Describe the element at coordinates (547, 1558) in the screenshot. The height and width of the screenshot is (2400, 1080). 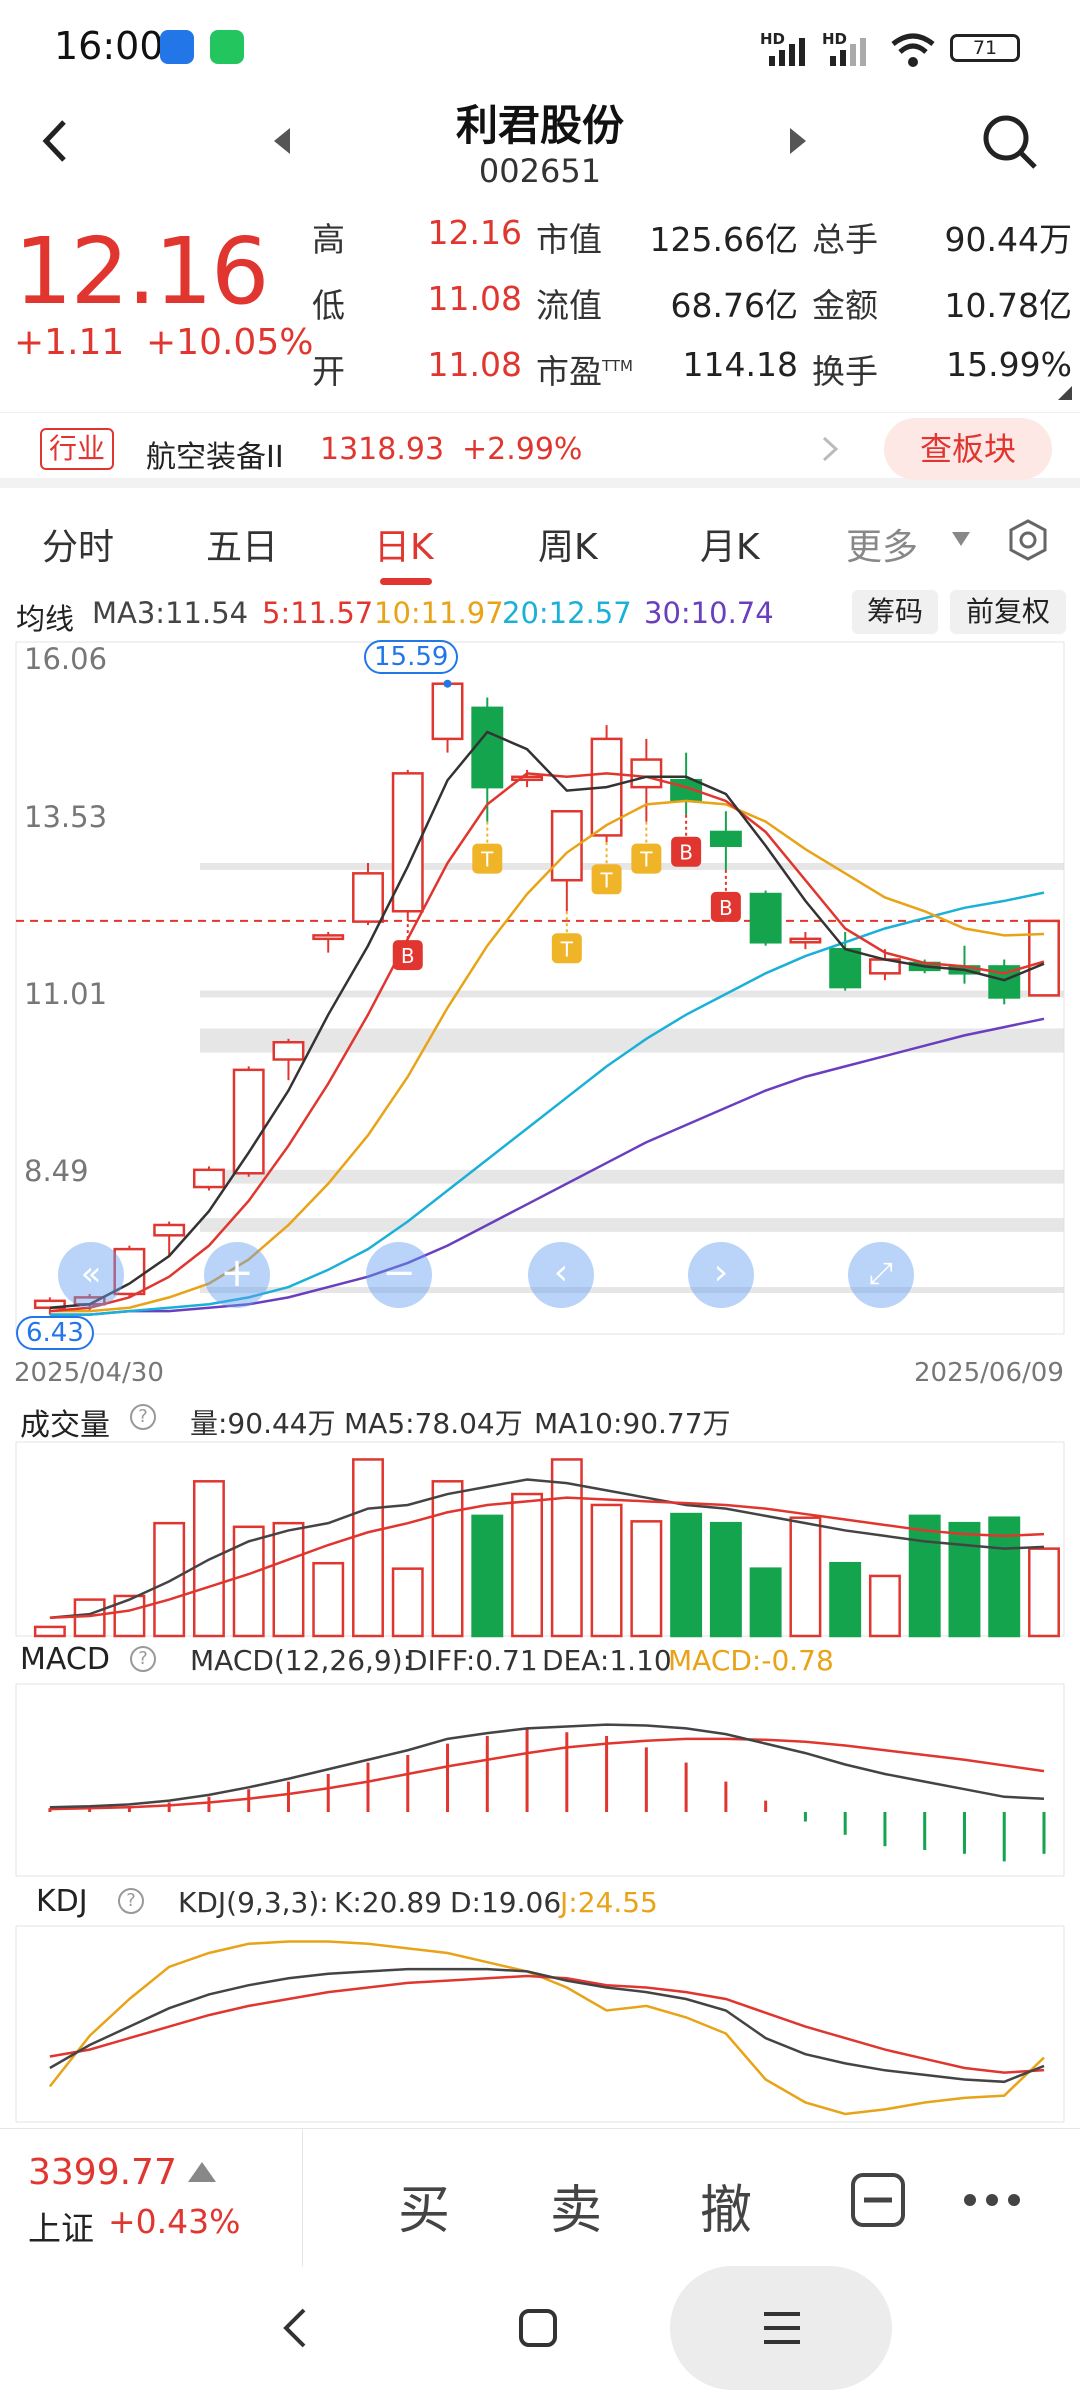
I see `volume-ma10-line` at that location.